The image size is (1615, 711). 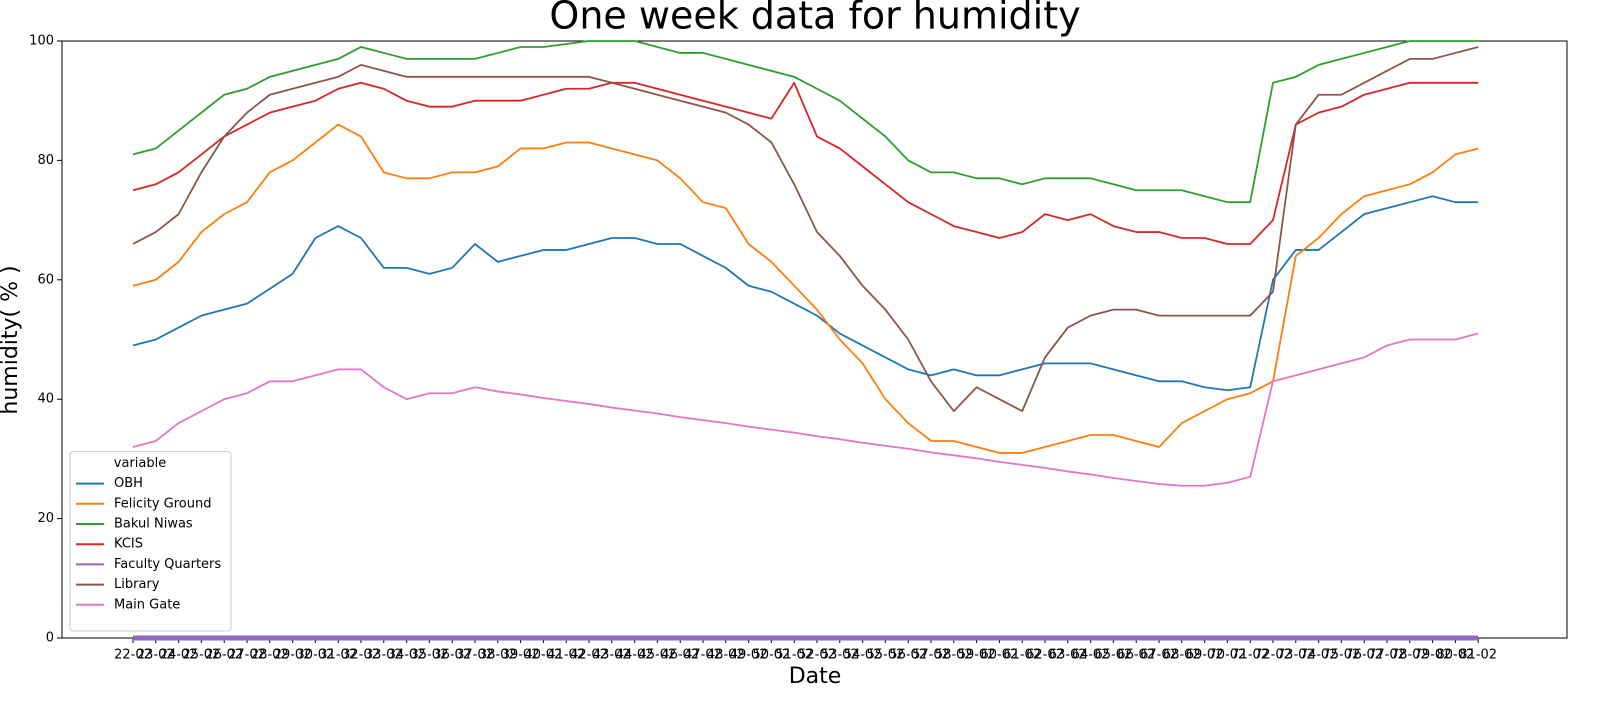 I want to click on y-tick-label: 40, so click(x=45, y=399).